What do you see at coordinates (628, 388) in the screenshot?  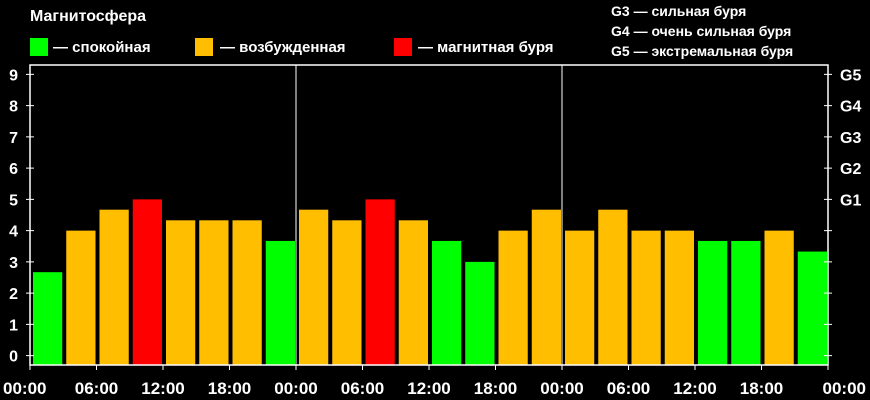 I see `x-tick-label-9: 06:00` at bounding box center [628, 388].